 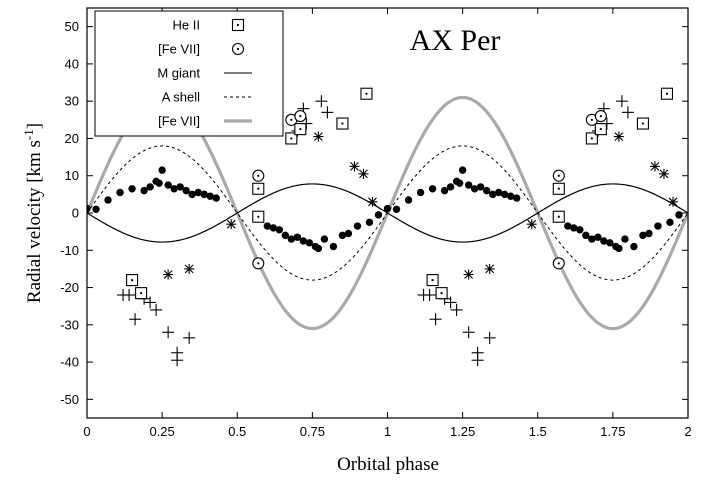 What do you see at coordinates (161, 431) in the screenshot?
I see `x-tick-label: 0.25` at bounding box center [161, 431].